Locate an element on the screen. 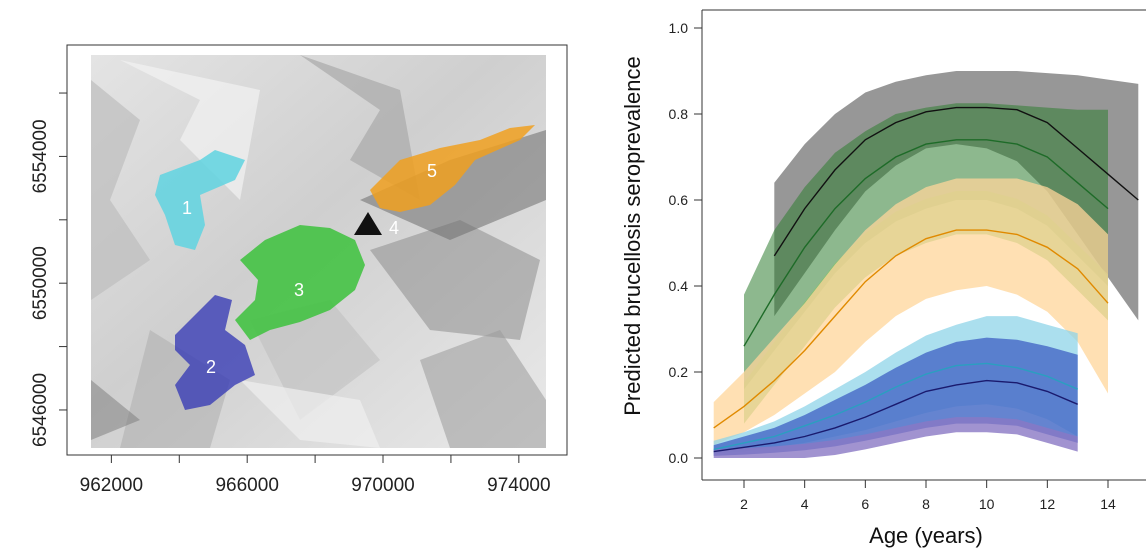 This screenshot has width=1146, height=550. chart-y-tick-label: 0.0 is located at coordinates (679, 458).